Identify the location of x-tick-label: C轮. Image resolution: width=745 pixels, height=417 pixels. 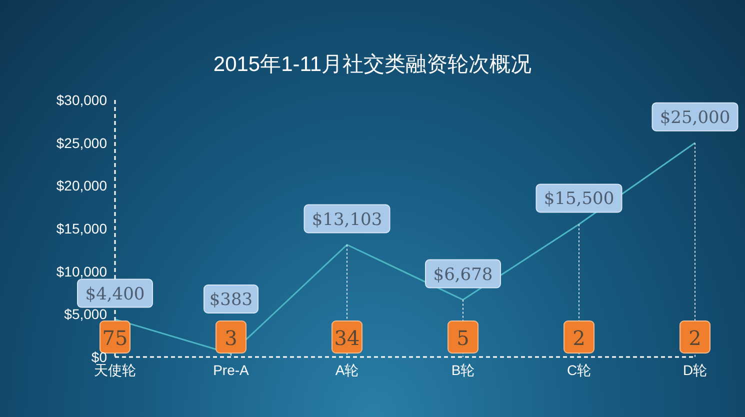
(579, 370).